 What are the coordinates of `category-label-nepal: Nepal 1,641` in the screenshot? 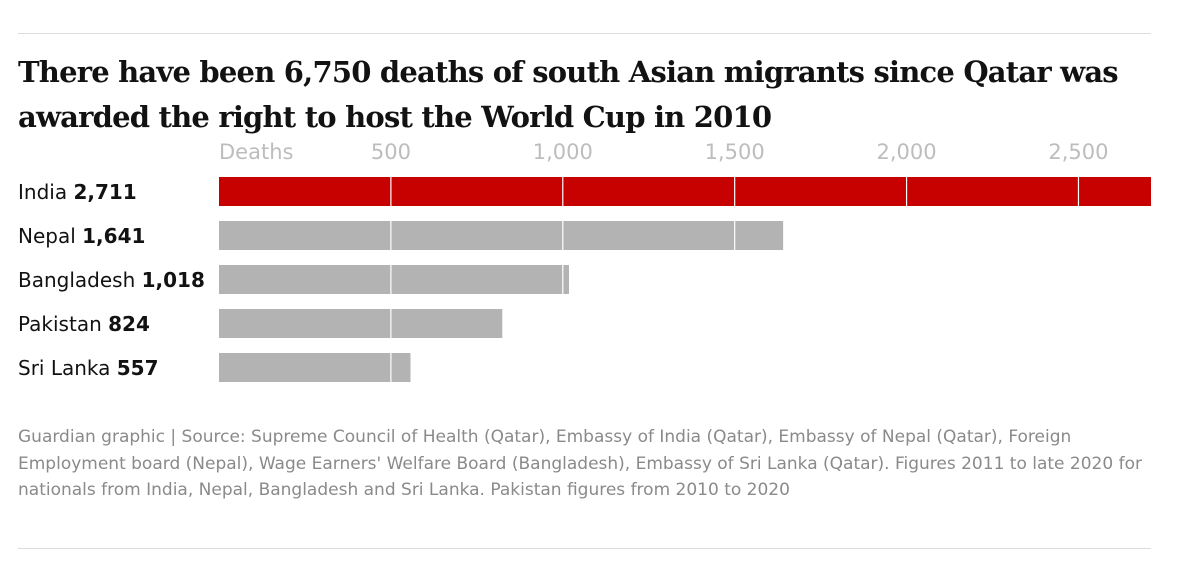 It's located at (81, 236).